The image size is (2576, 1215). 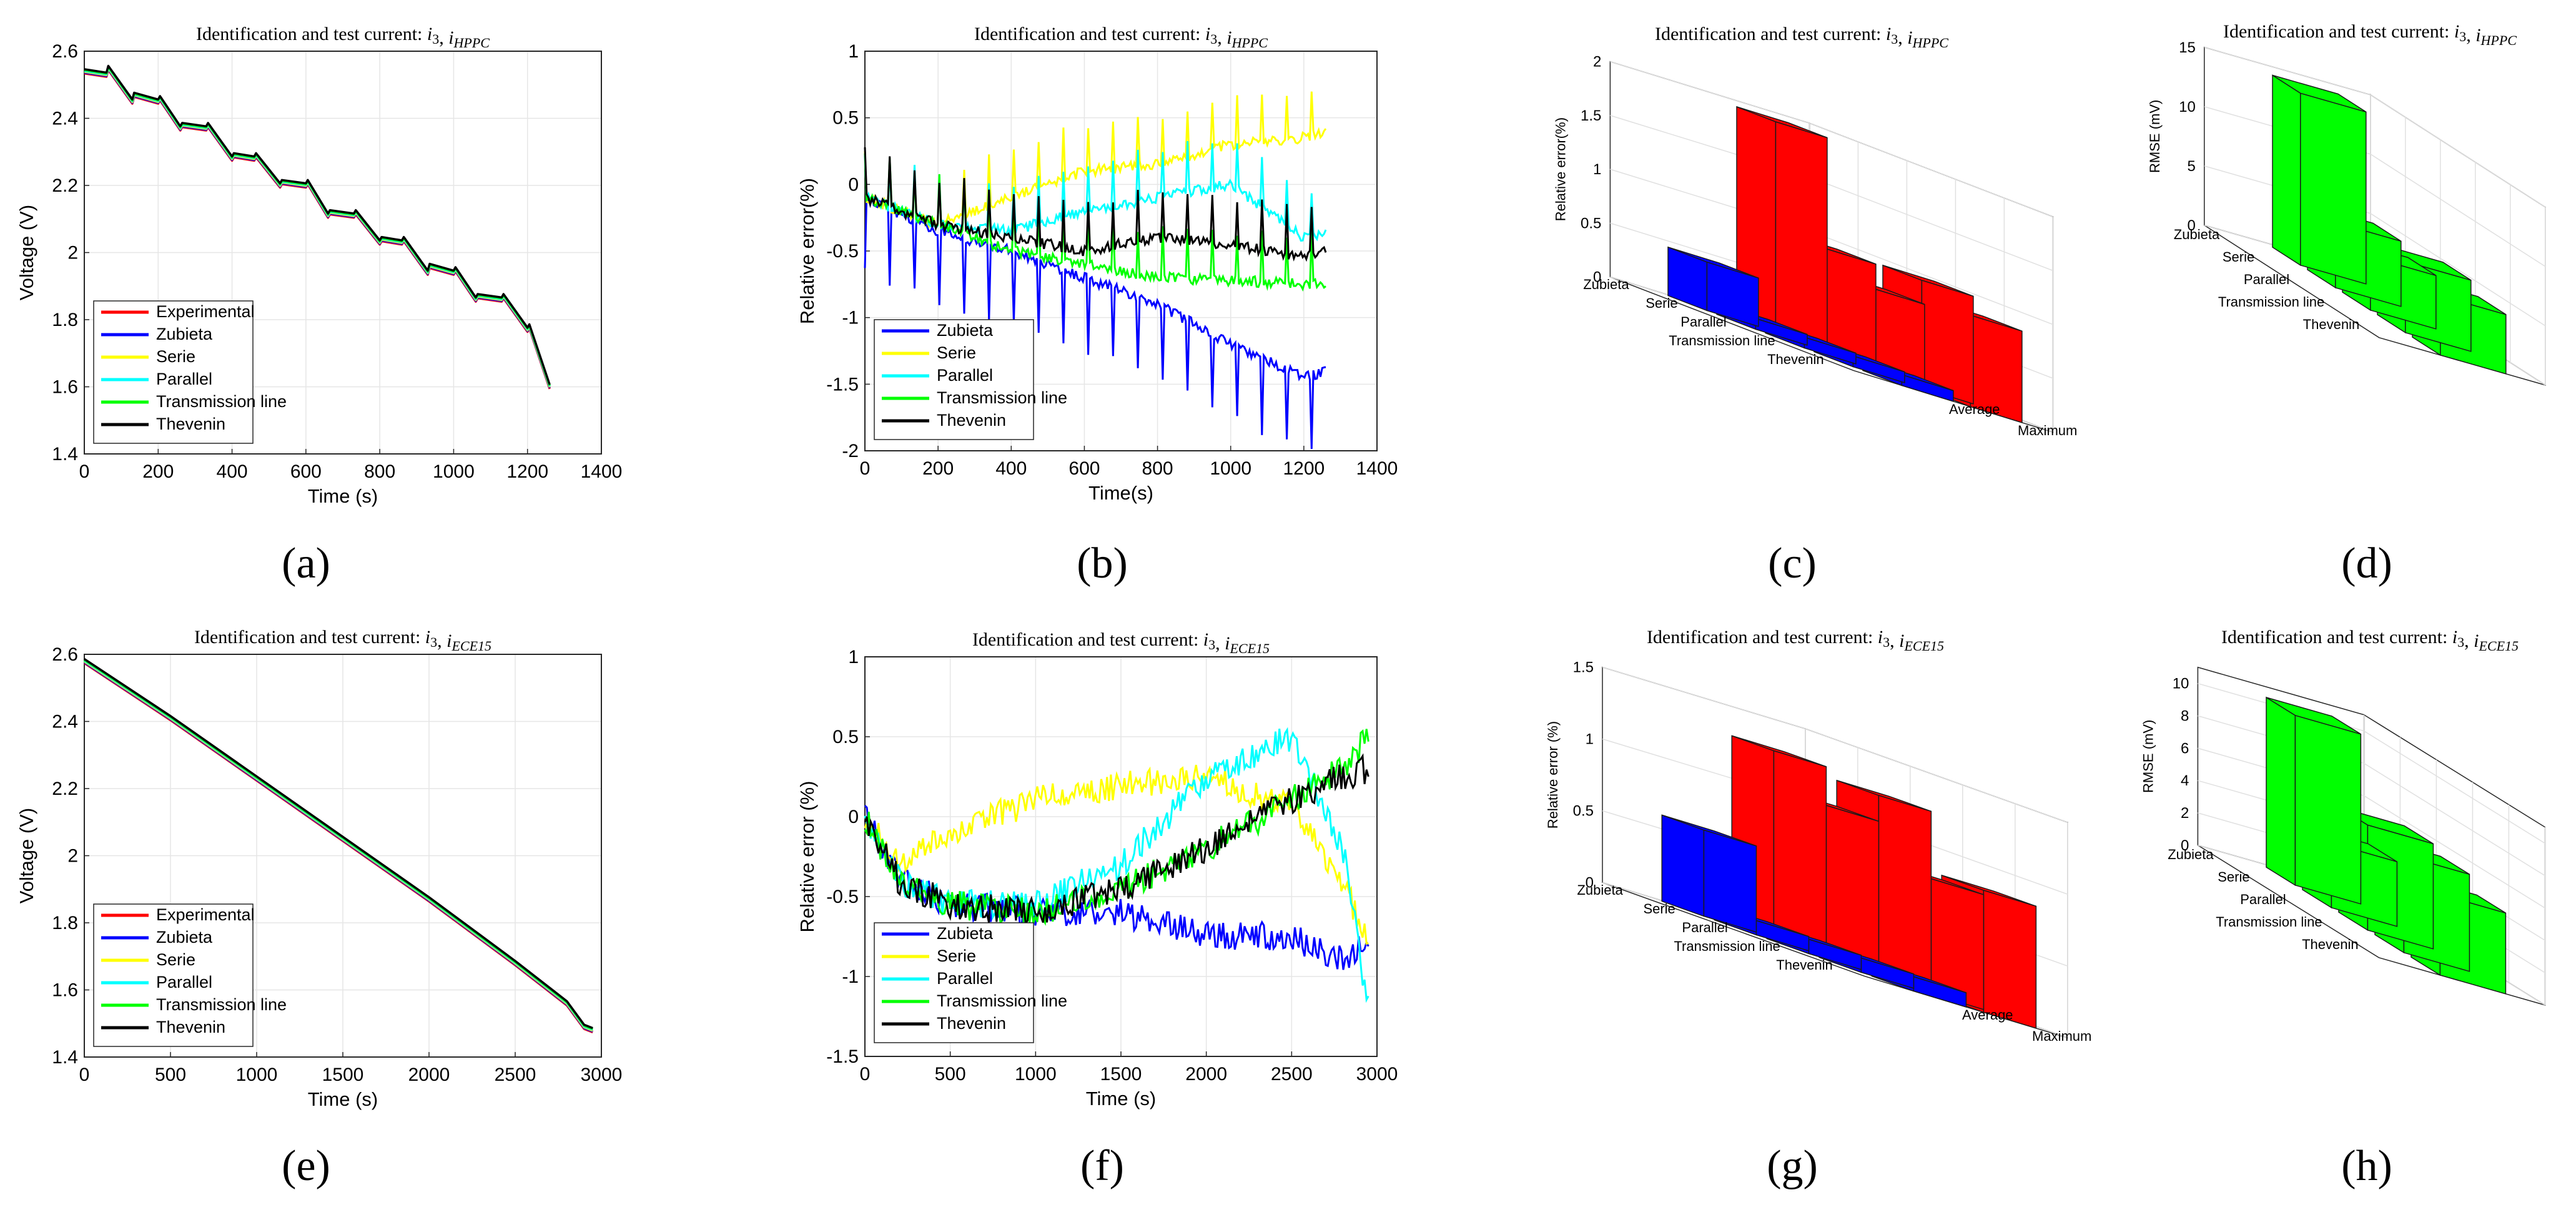 I want to click on y-tick-label: 1, so click(x=854, y=657).